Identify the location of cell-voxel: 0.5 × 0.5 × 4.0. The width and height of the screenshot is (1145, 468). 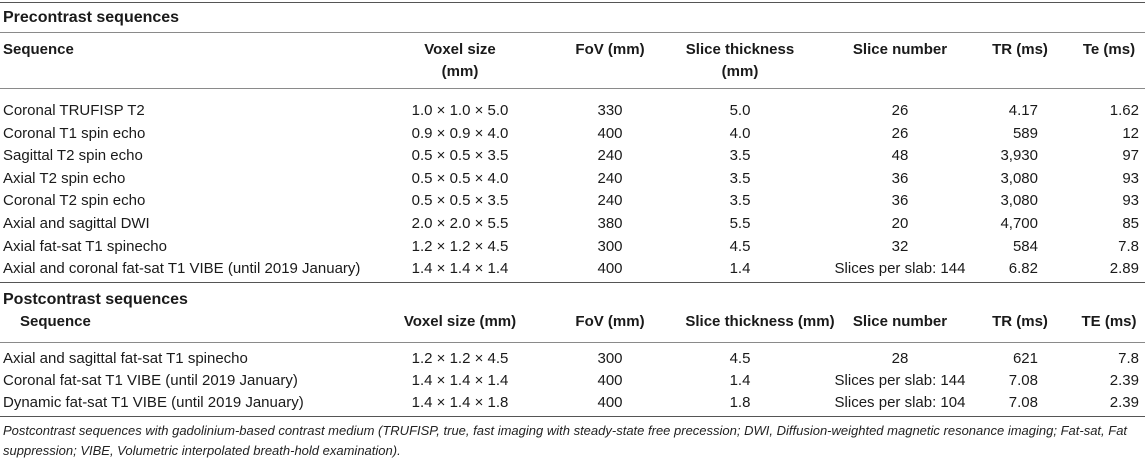
(460, 178).